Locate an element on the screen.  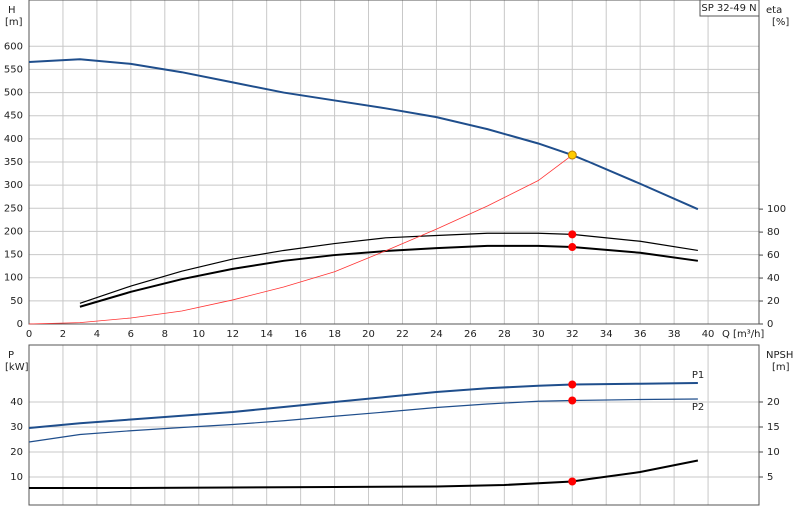
y2-axis-unit: [%] is located at coordinates (780, 22).